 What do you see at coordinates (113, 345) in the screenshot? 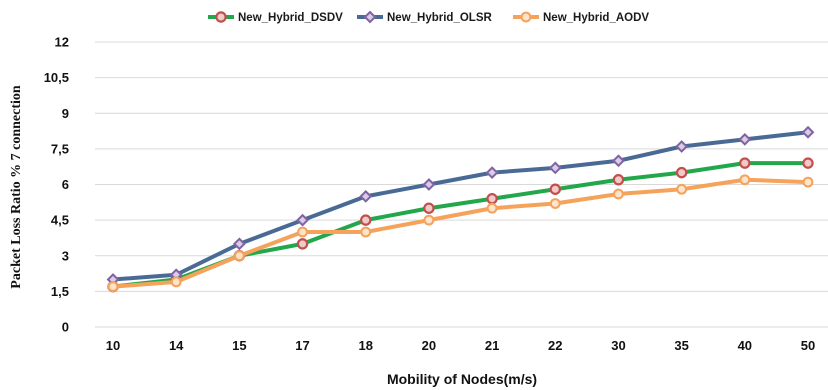
I see `x-tick-label: 10` at bounding box center [113, 345].